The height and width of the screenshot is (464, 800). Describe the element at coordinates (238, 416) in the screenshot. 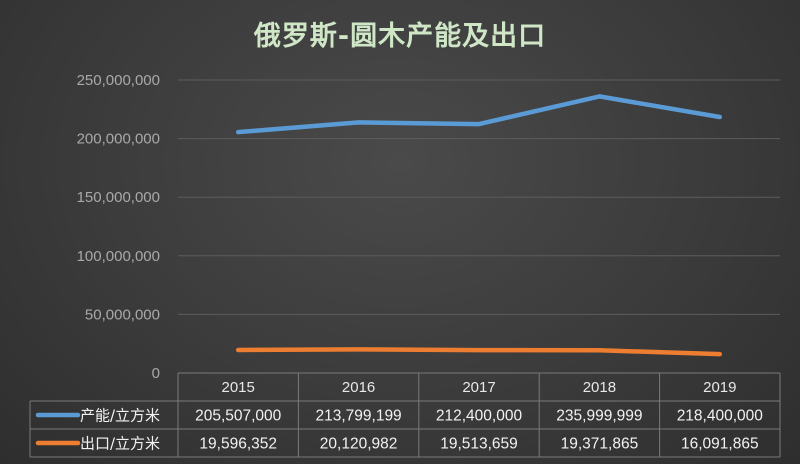

I see `data-label: 205,507,000` at that location.